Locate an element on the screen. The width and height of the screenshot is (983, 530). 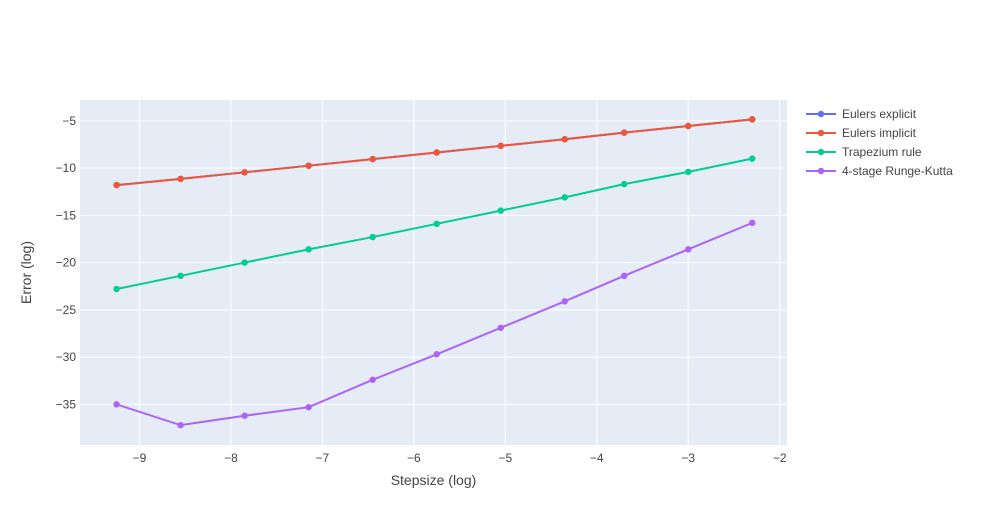
y-tick-label: −5 is located at coordinates (69, 121).